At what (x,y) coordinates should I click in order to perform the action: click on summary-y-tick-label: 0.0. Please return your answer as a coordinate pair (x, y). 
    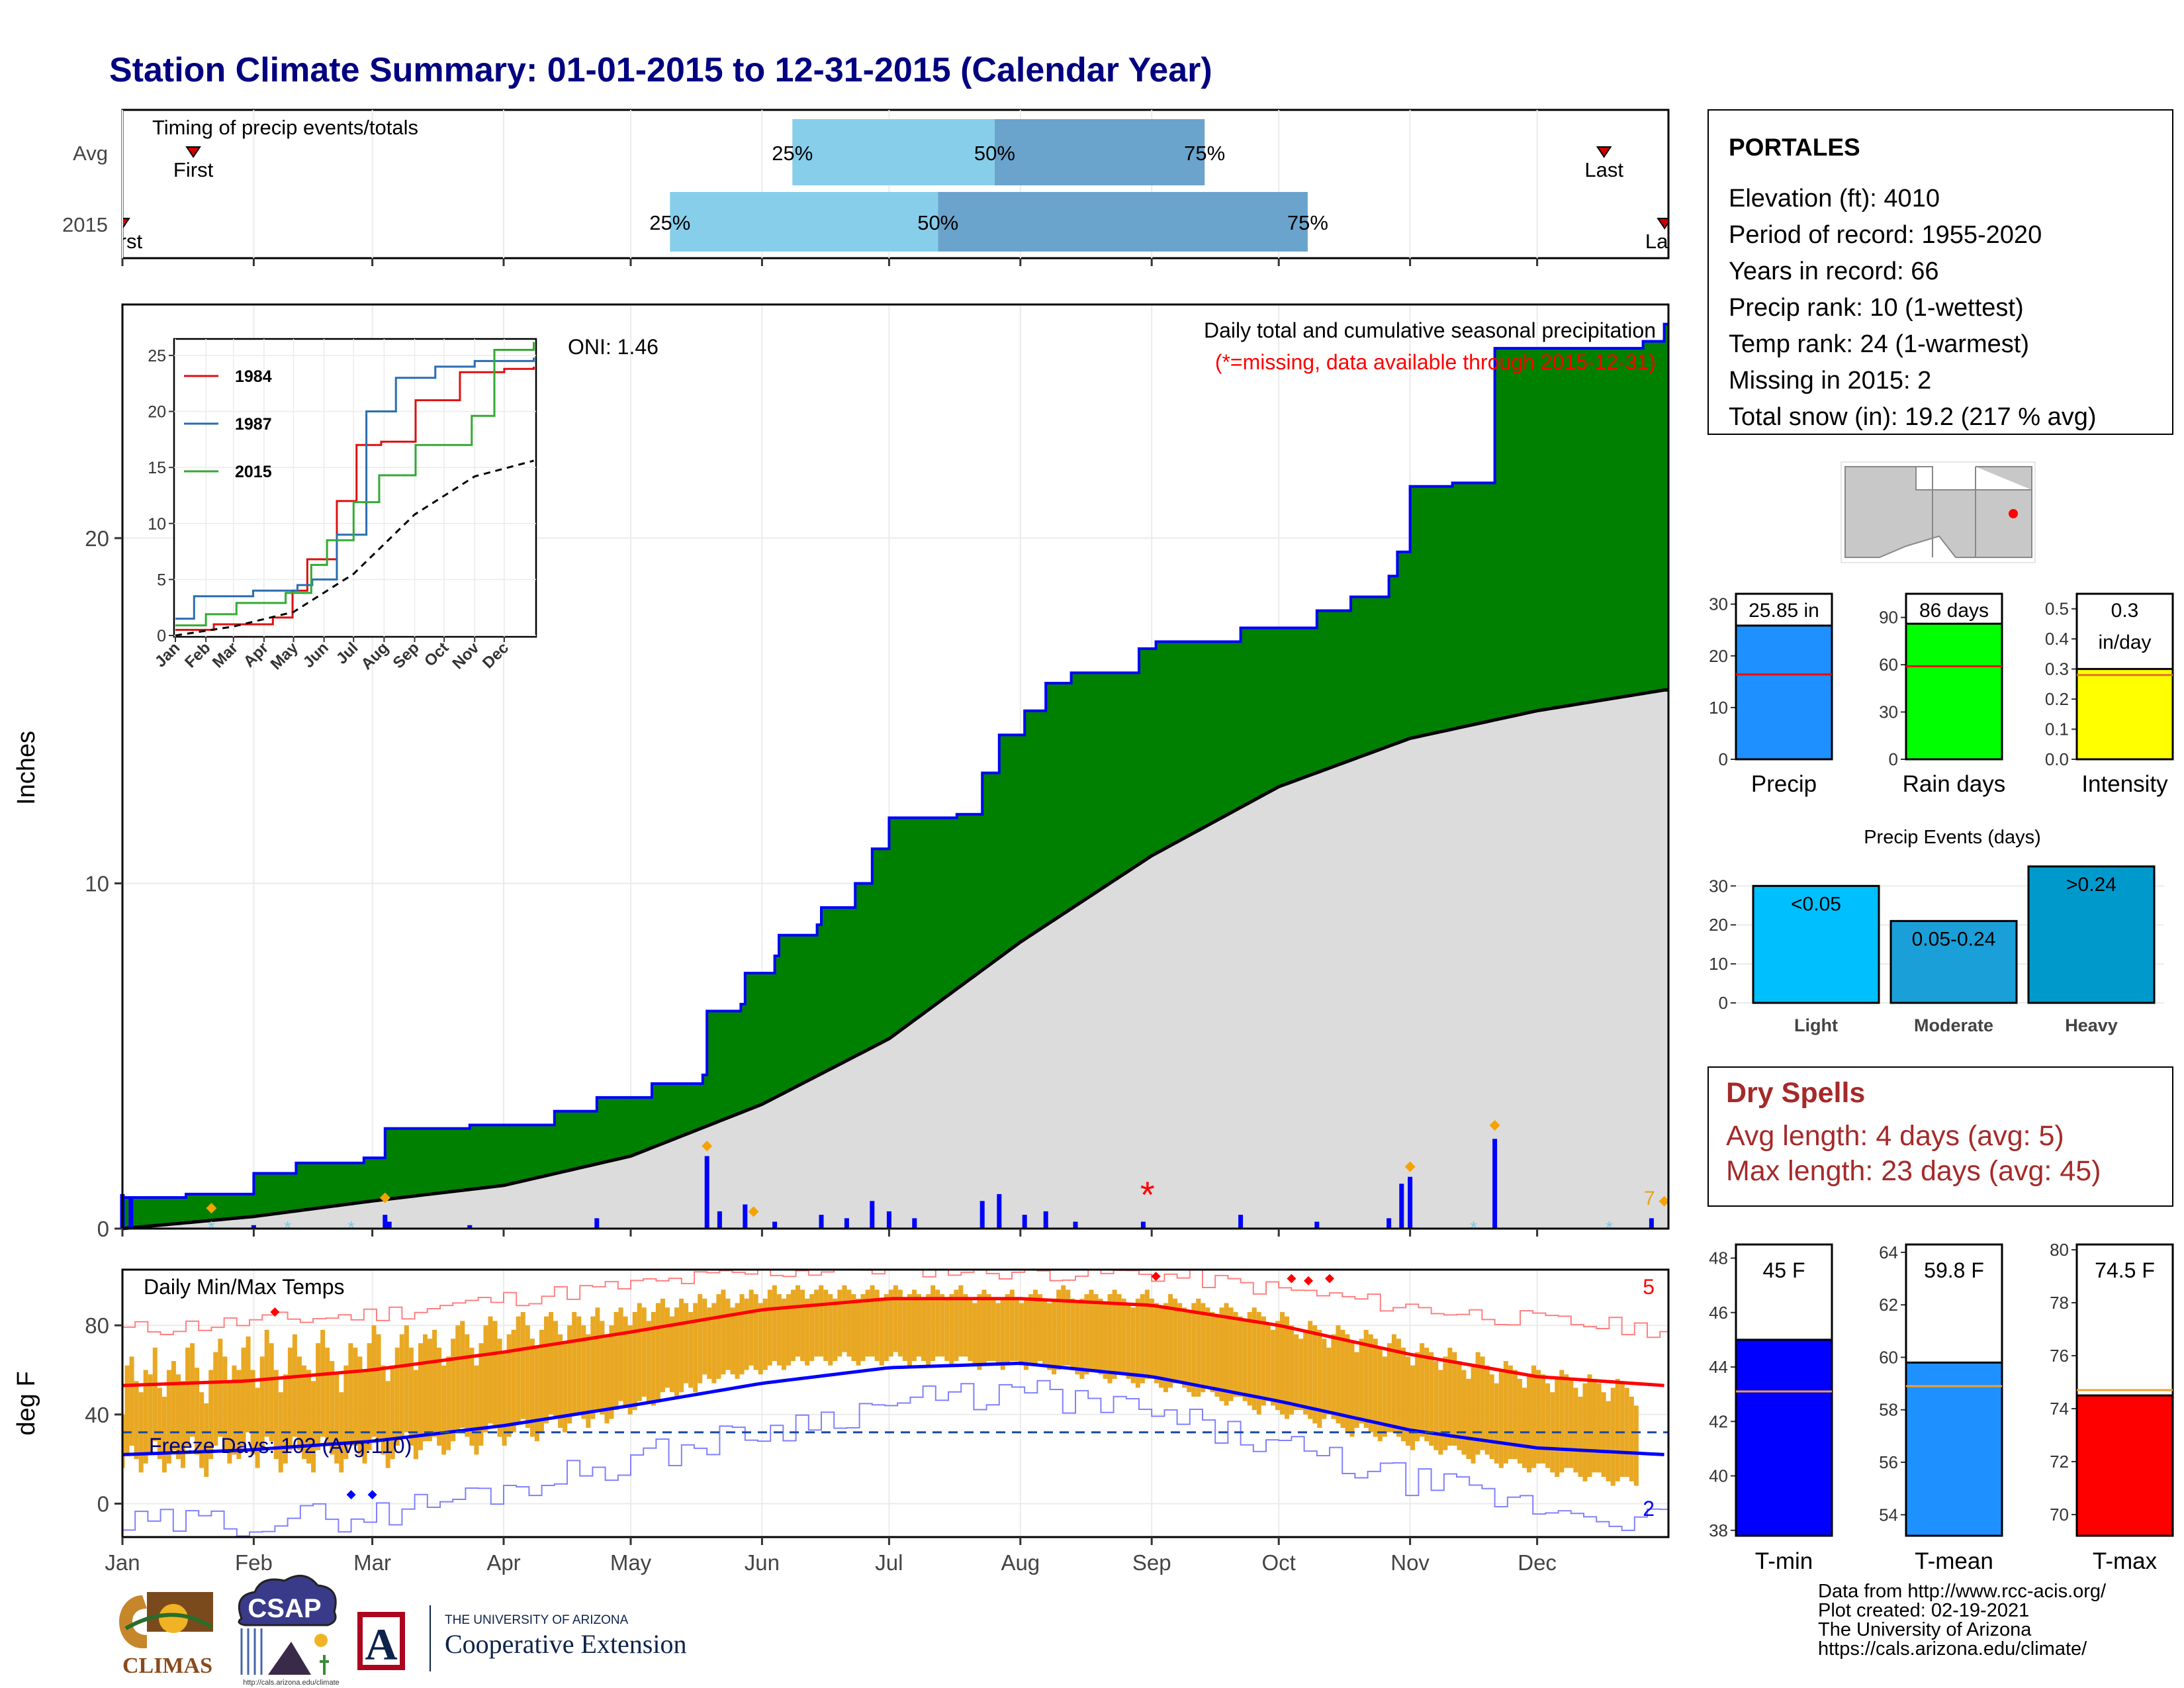
    Looking at the image, I should click on (2057, 759).